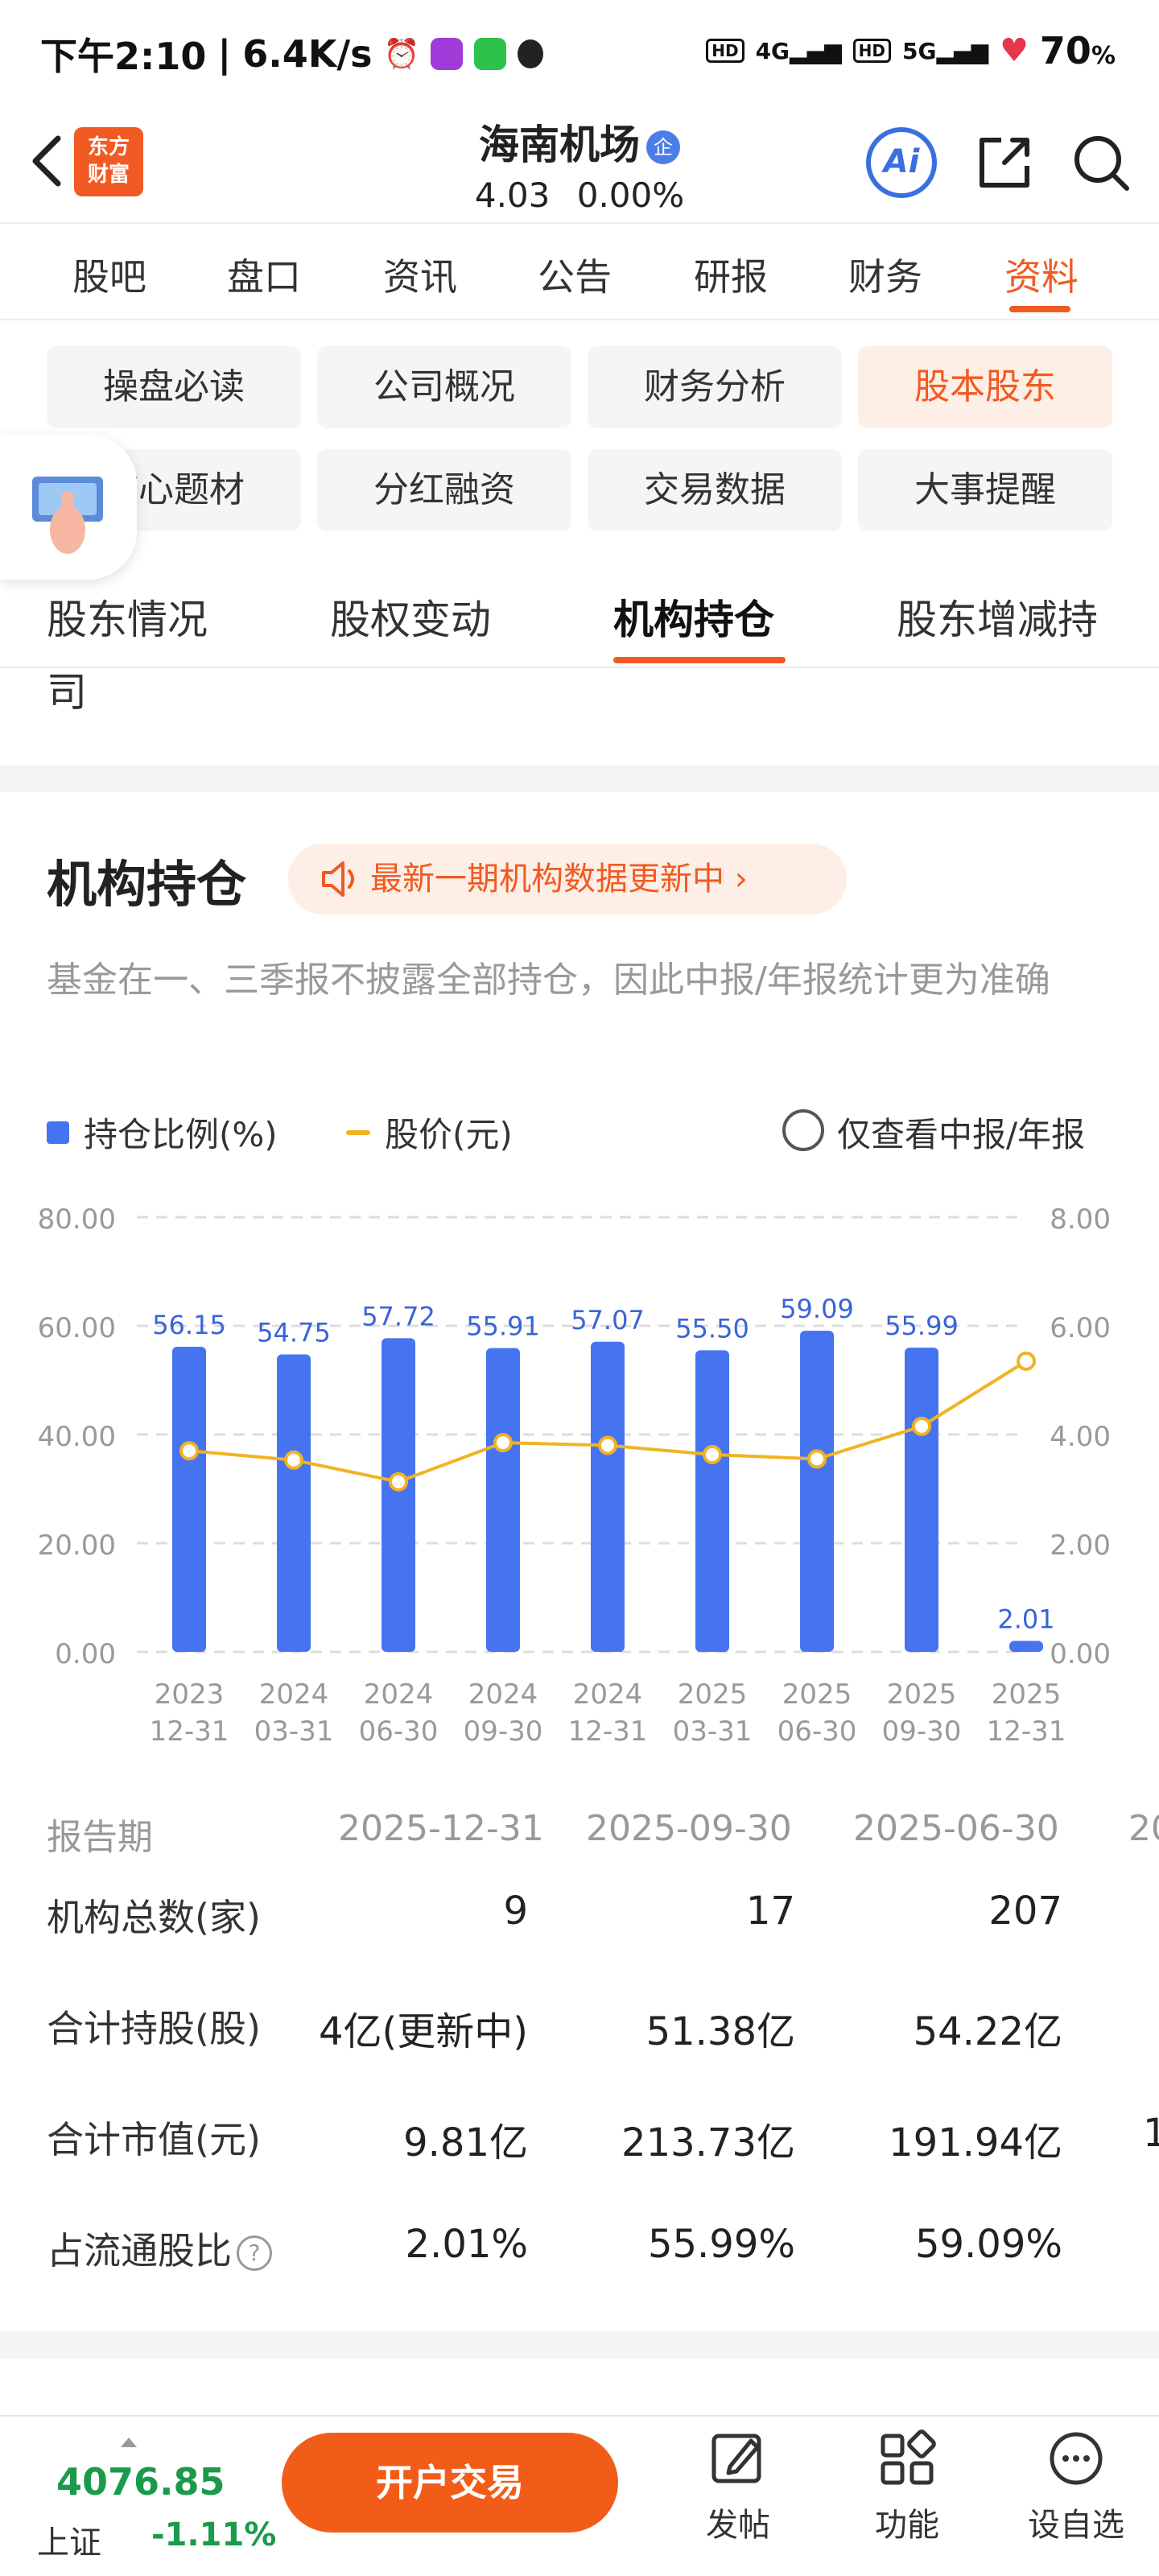 This screenshot has height=2576, width=1159. Describe the element at coordinates (294, 1713) in the screenshot. I see `x-tick-label: 2024 03-31` at that location.